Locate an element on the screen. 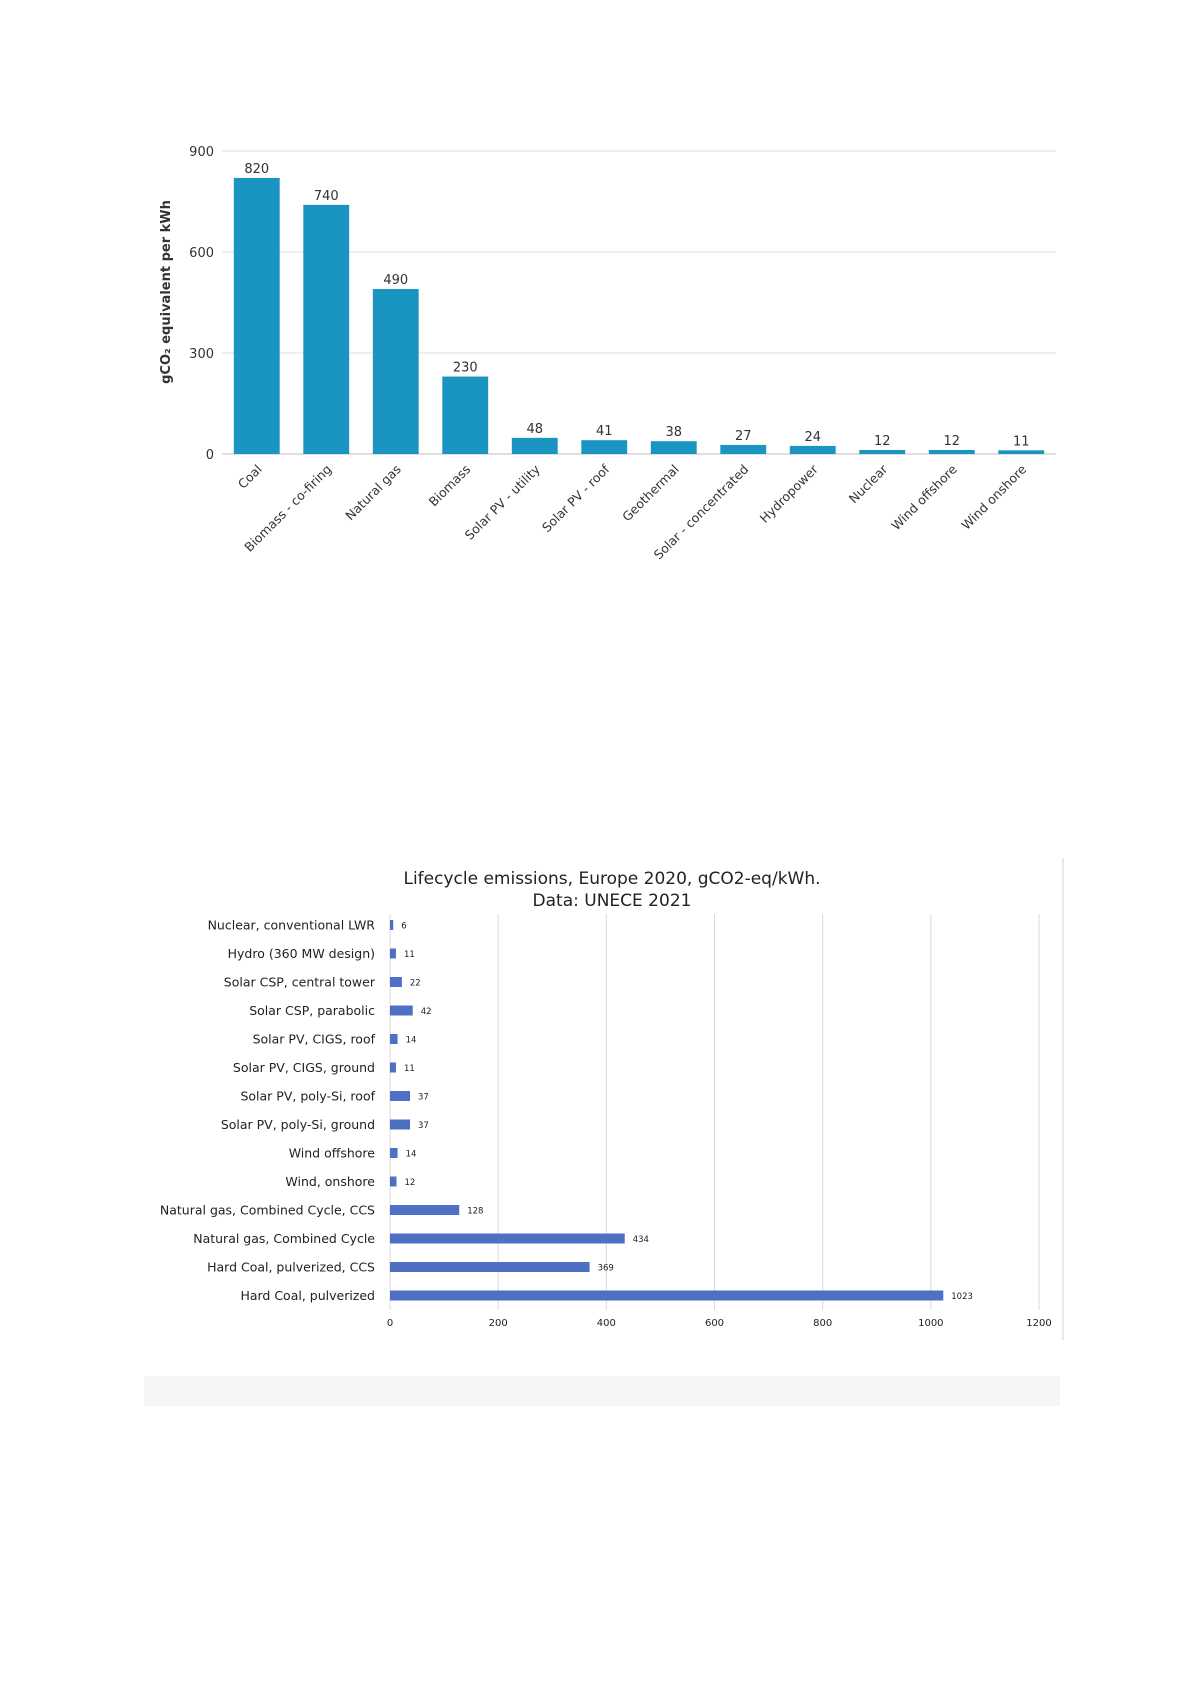 This screenshot has width=1192, height=1684. chart2-data-label: 1023 is located at coordinates (962, 1297).